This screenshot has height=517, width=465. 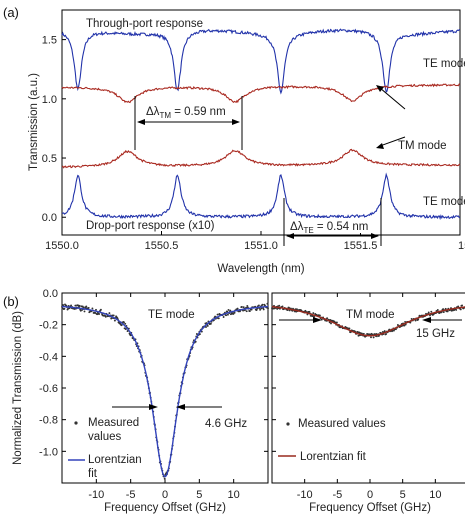 What do you see at coordinates (48, 452) in the screenshot?
I see `panel-b-y-tick-label: -1.0` at bounding box center [48, 452].